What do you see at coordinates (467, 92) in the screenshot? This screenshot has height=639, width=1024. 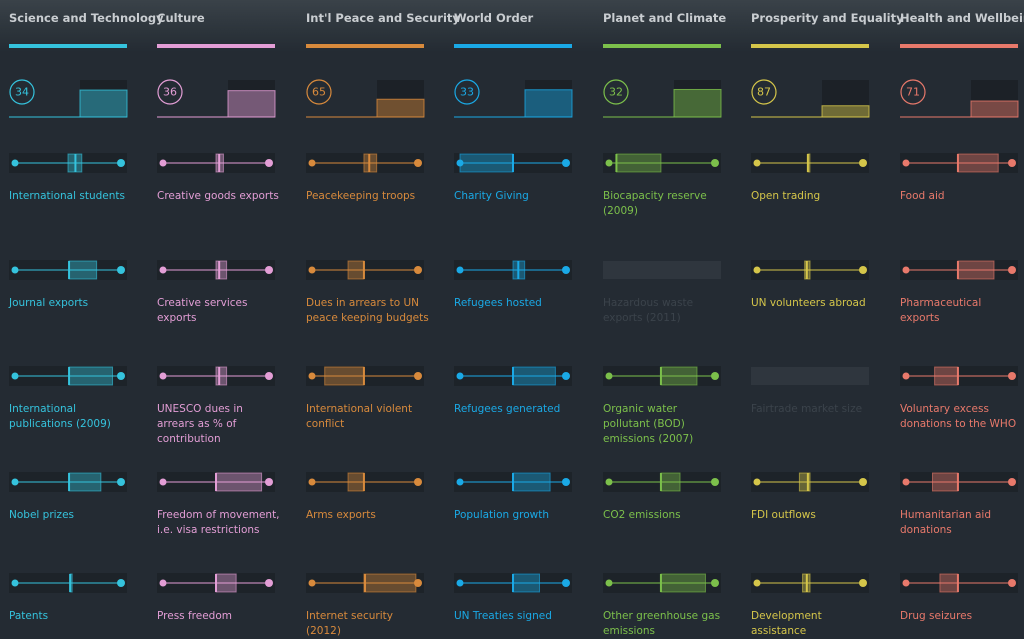 I see `score-label: 33` at bounding box center [467, 92].